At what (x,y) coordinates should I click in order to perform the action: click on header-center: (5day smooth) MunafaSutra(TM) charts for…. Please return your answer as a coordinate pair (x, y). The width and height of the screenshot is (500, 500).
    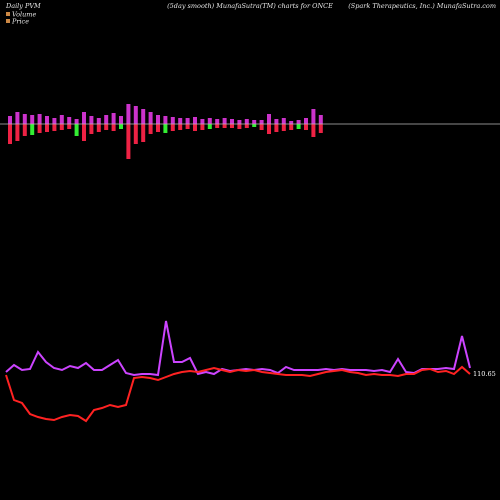
    Looking at the image, I should click on (250, 6).